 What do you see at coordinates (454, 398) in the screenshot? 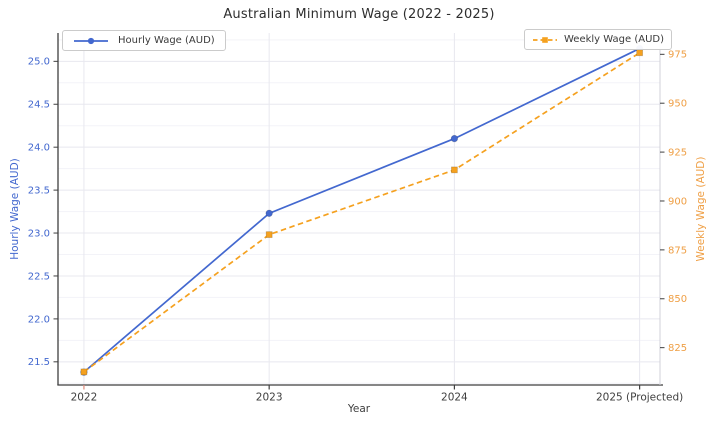
I see `x-axis-tick-label: 2024` at bounding box center [454, 398].